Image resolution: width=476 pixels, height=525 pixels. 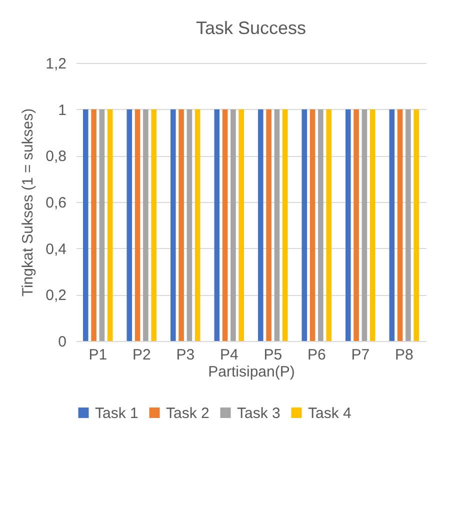 What do you see at coordinates (229, 355) in the screenshot?
I see `x-tick-label: P4` at bounding box center [229, 355].